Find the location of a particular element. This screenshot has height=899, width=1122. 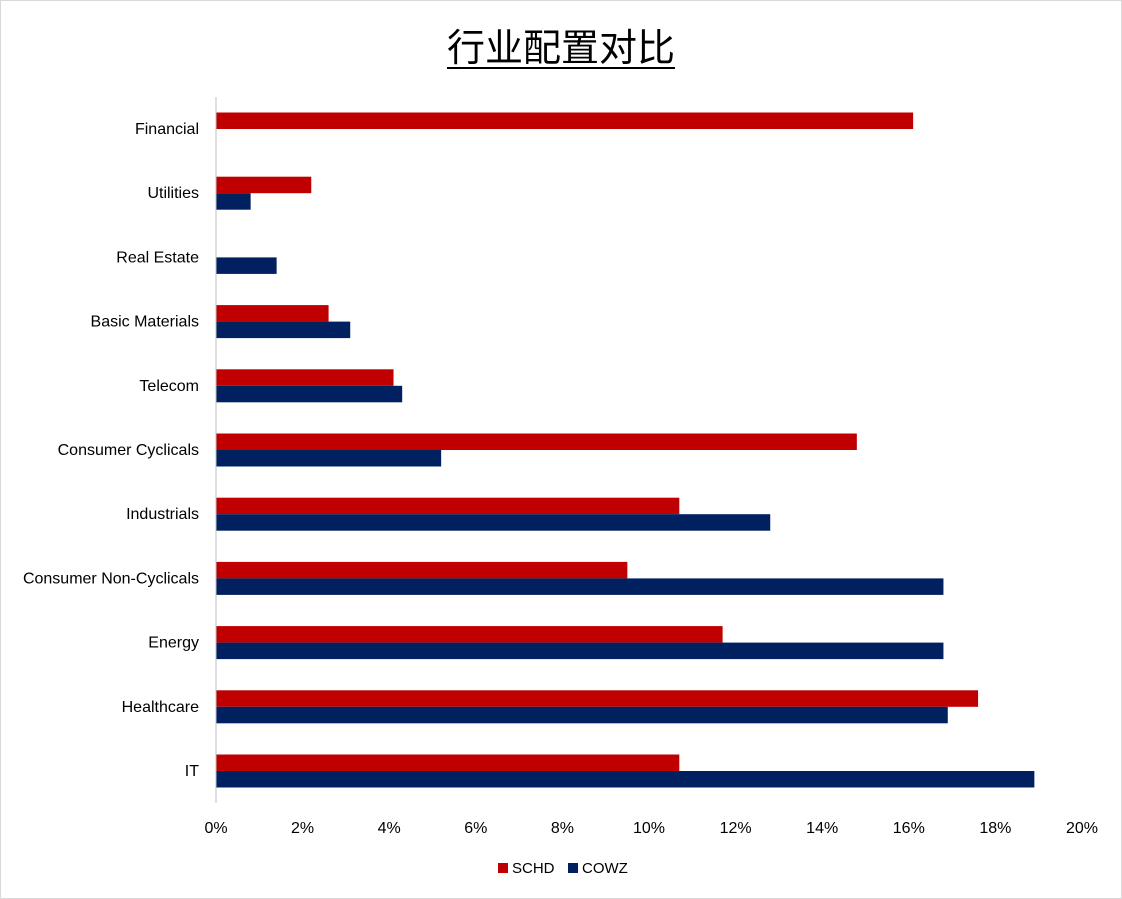

legend-label-schd: SCHD is located at coordinates (533, 868).